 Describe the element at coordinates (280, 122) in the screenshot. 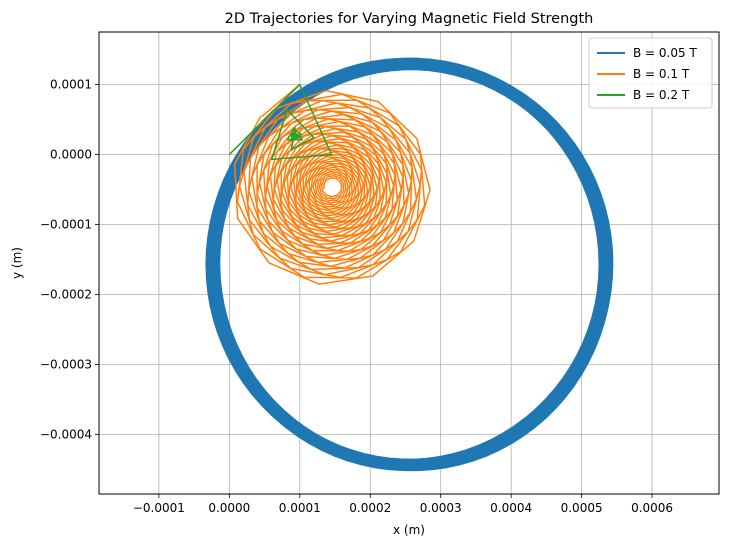

I see `series-b-0.2-line` at that location.